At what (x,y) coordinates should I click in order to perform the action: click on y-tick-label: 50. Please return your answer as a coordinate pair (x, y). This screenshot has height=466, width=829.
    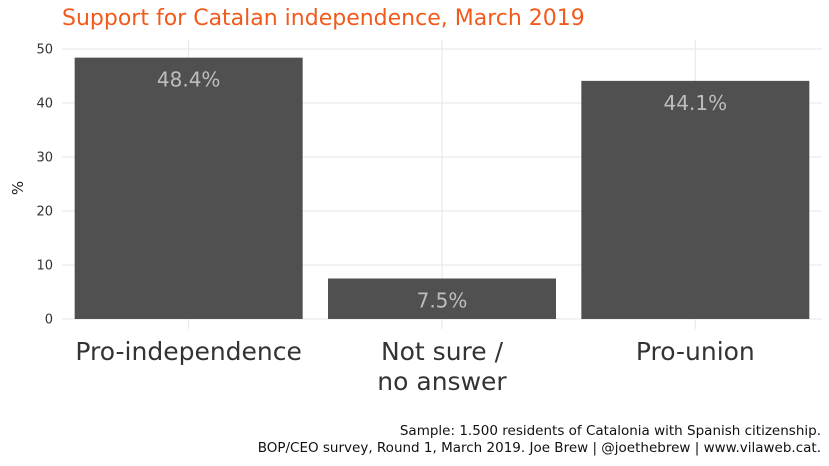
    Looking at the image, I should click on (44, 50).